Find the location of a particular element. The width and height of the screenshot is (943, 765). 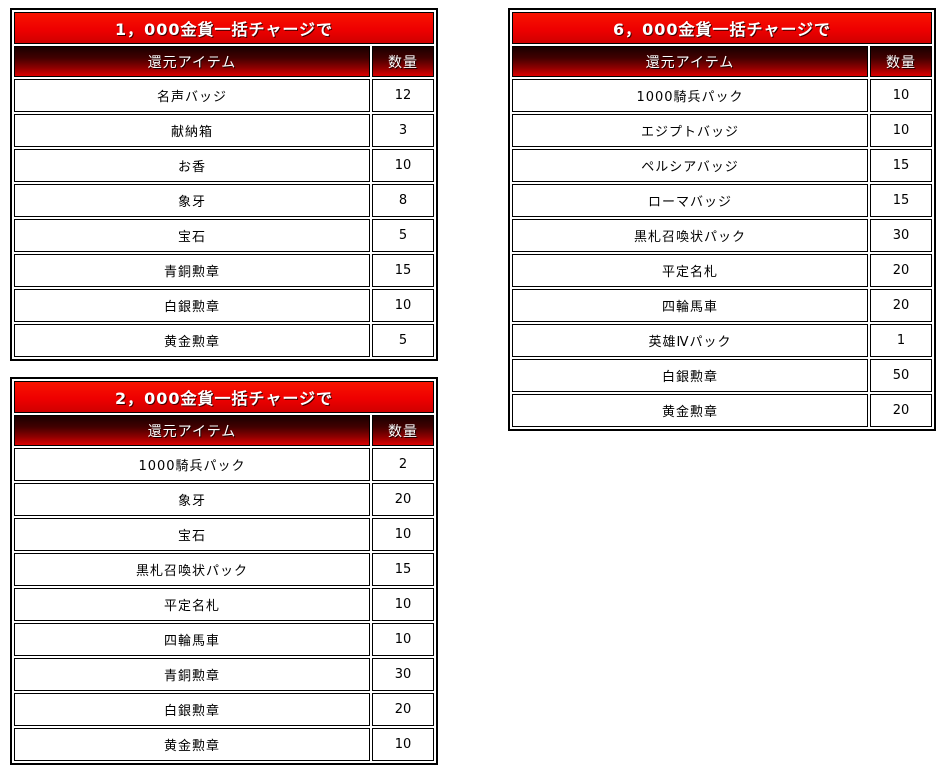

item-cell: エジプトバッジ is located at coordinates (690, 130).